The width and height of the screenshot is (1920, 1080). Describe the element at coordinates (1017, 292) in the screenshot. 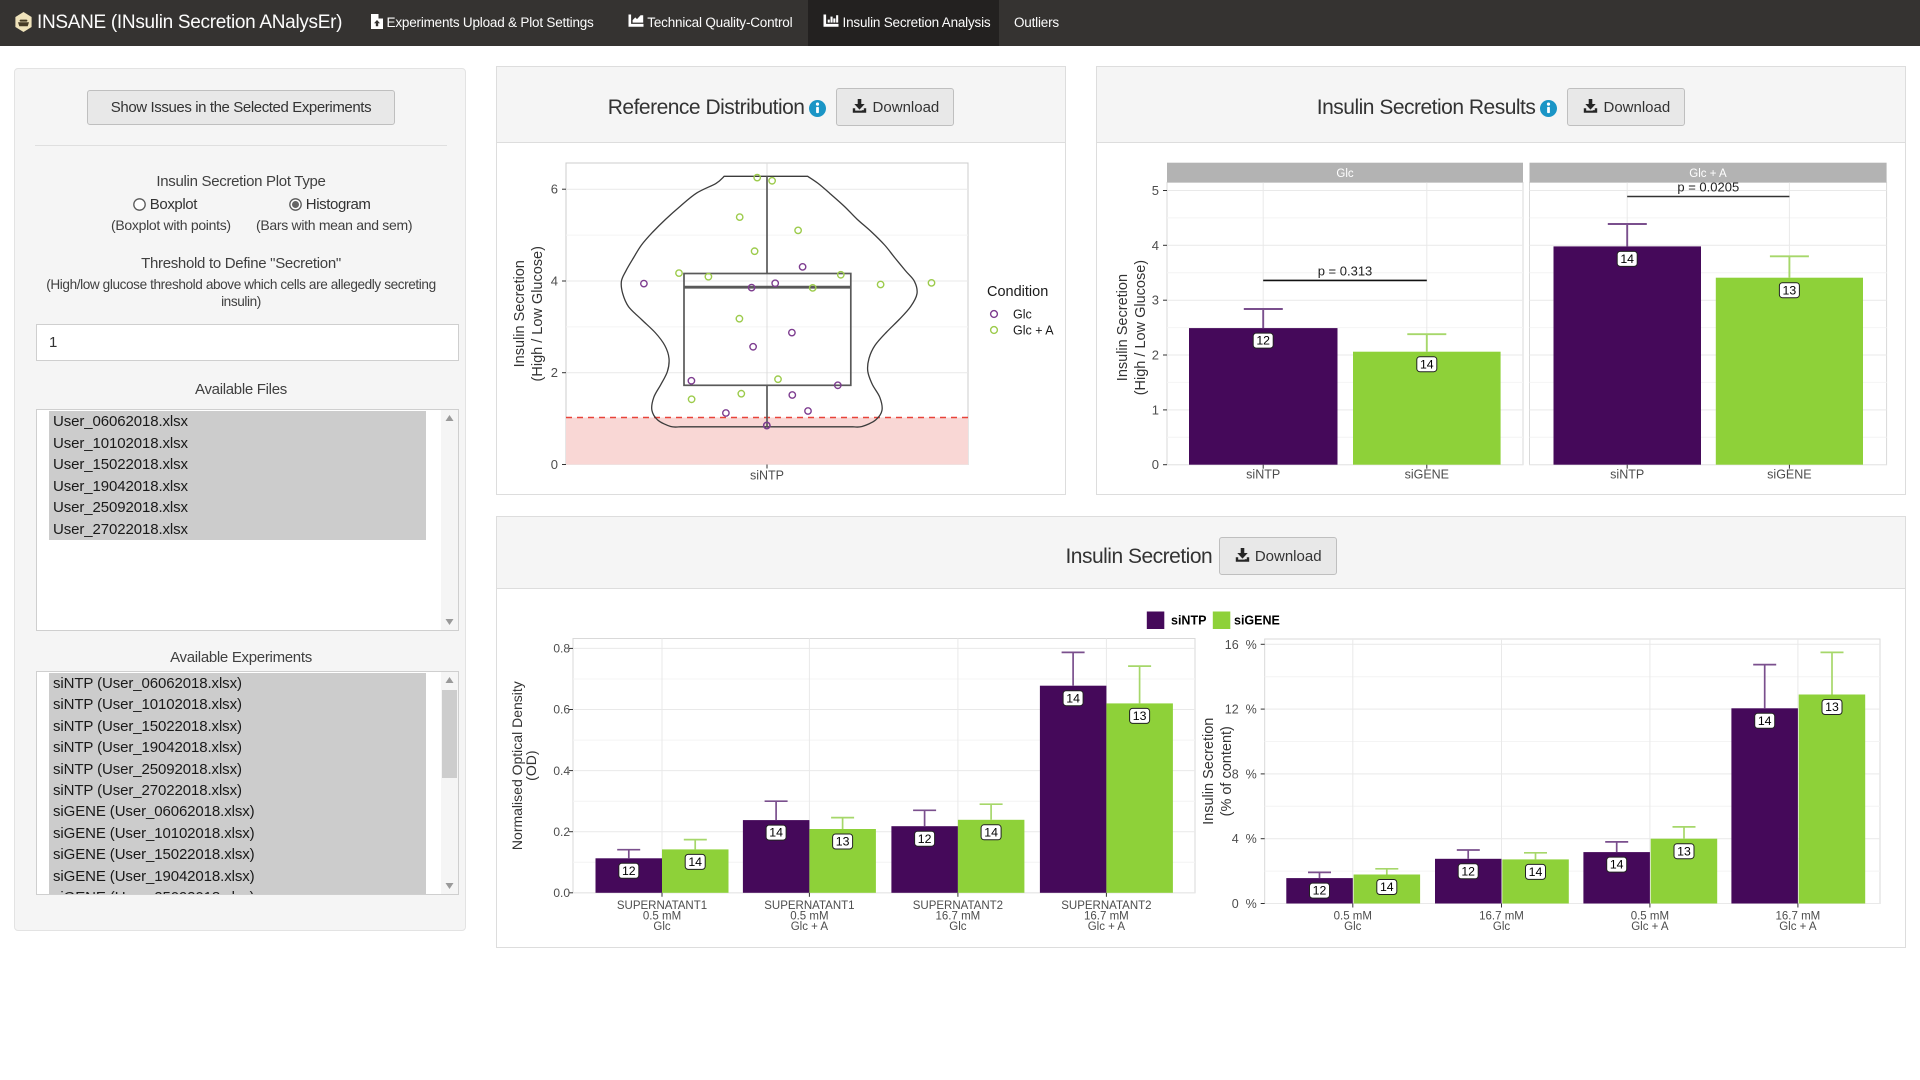

I see `svg-text: Condition` at that location.